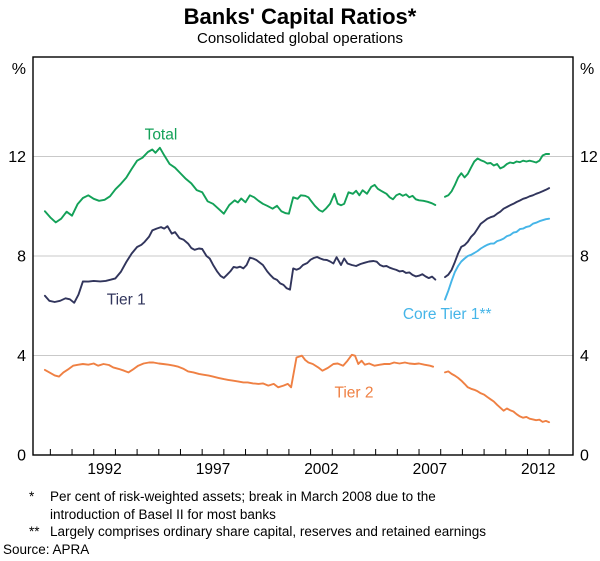 The width and height of the screenshot is (600, 561). What do you see at coordinates (126, 300) in the screenshot?
I see `series-label-tier-1: Tier 1` at bounding box center [126, 300].